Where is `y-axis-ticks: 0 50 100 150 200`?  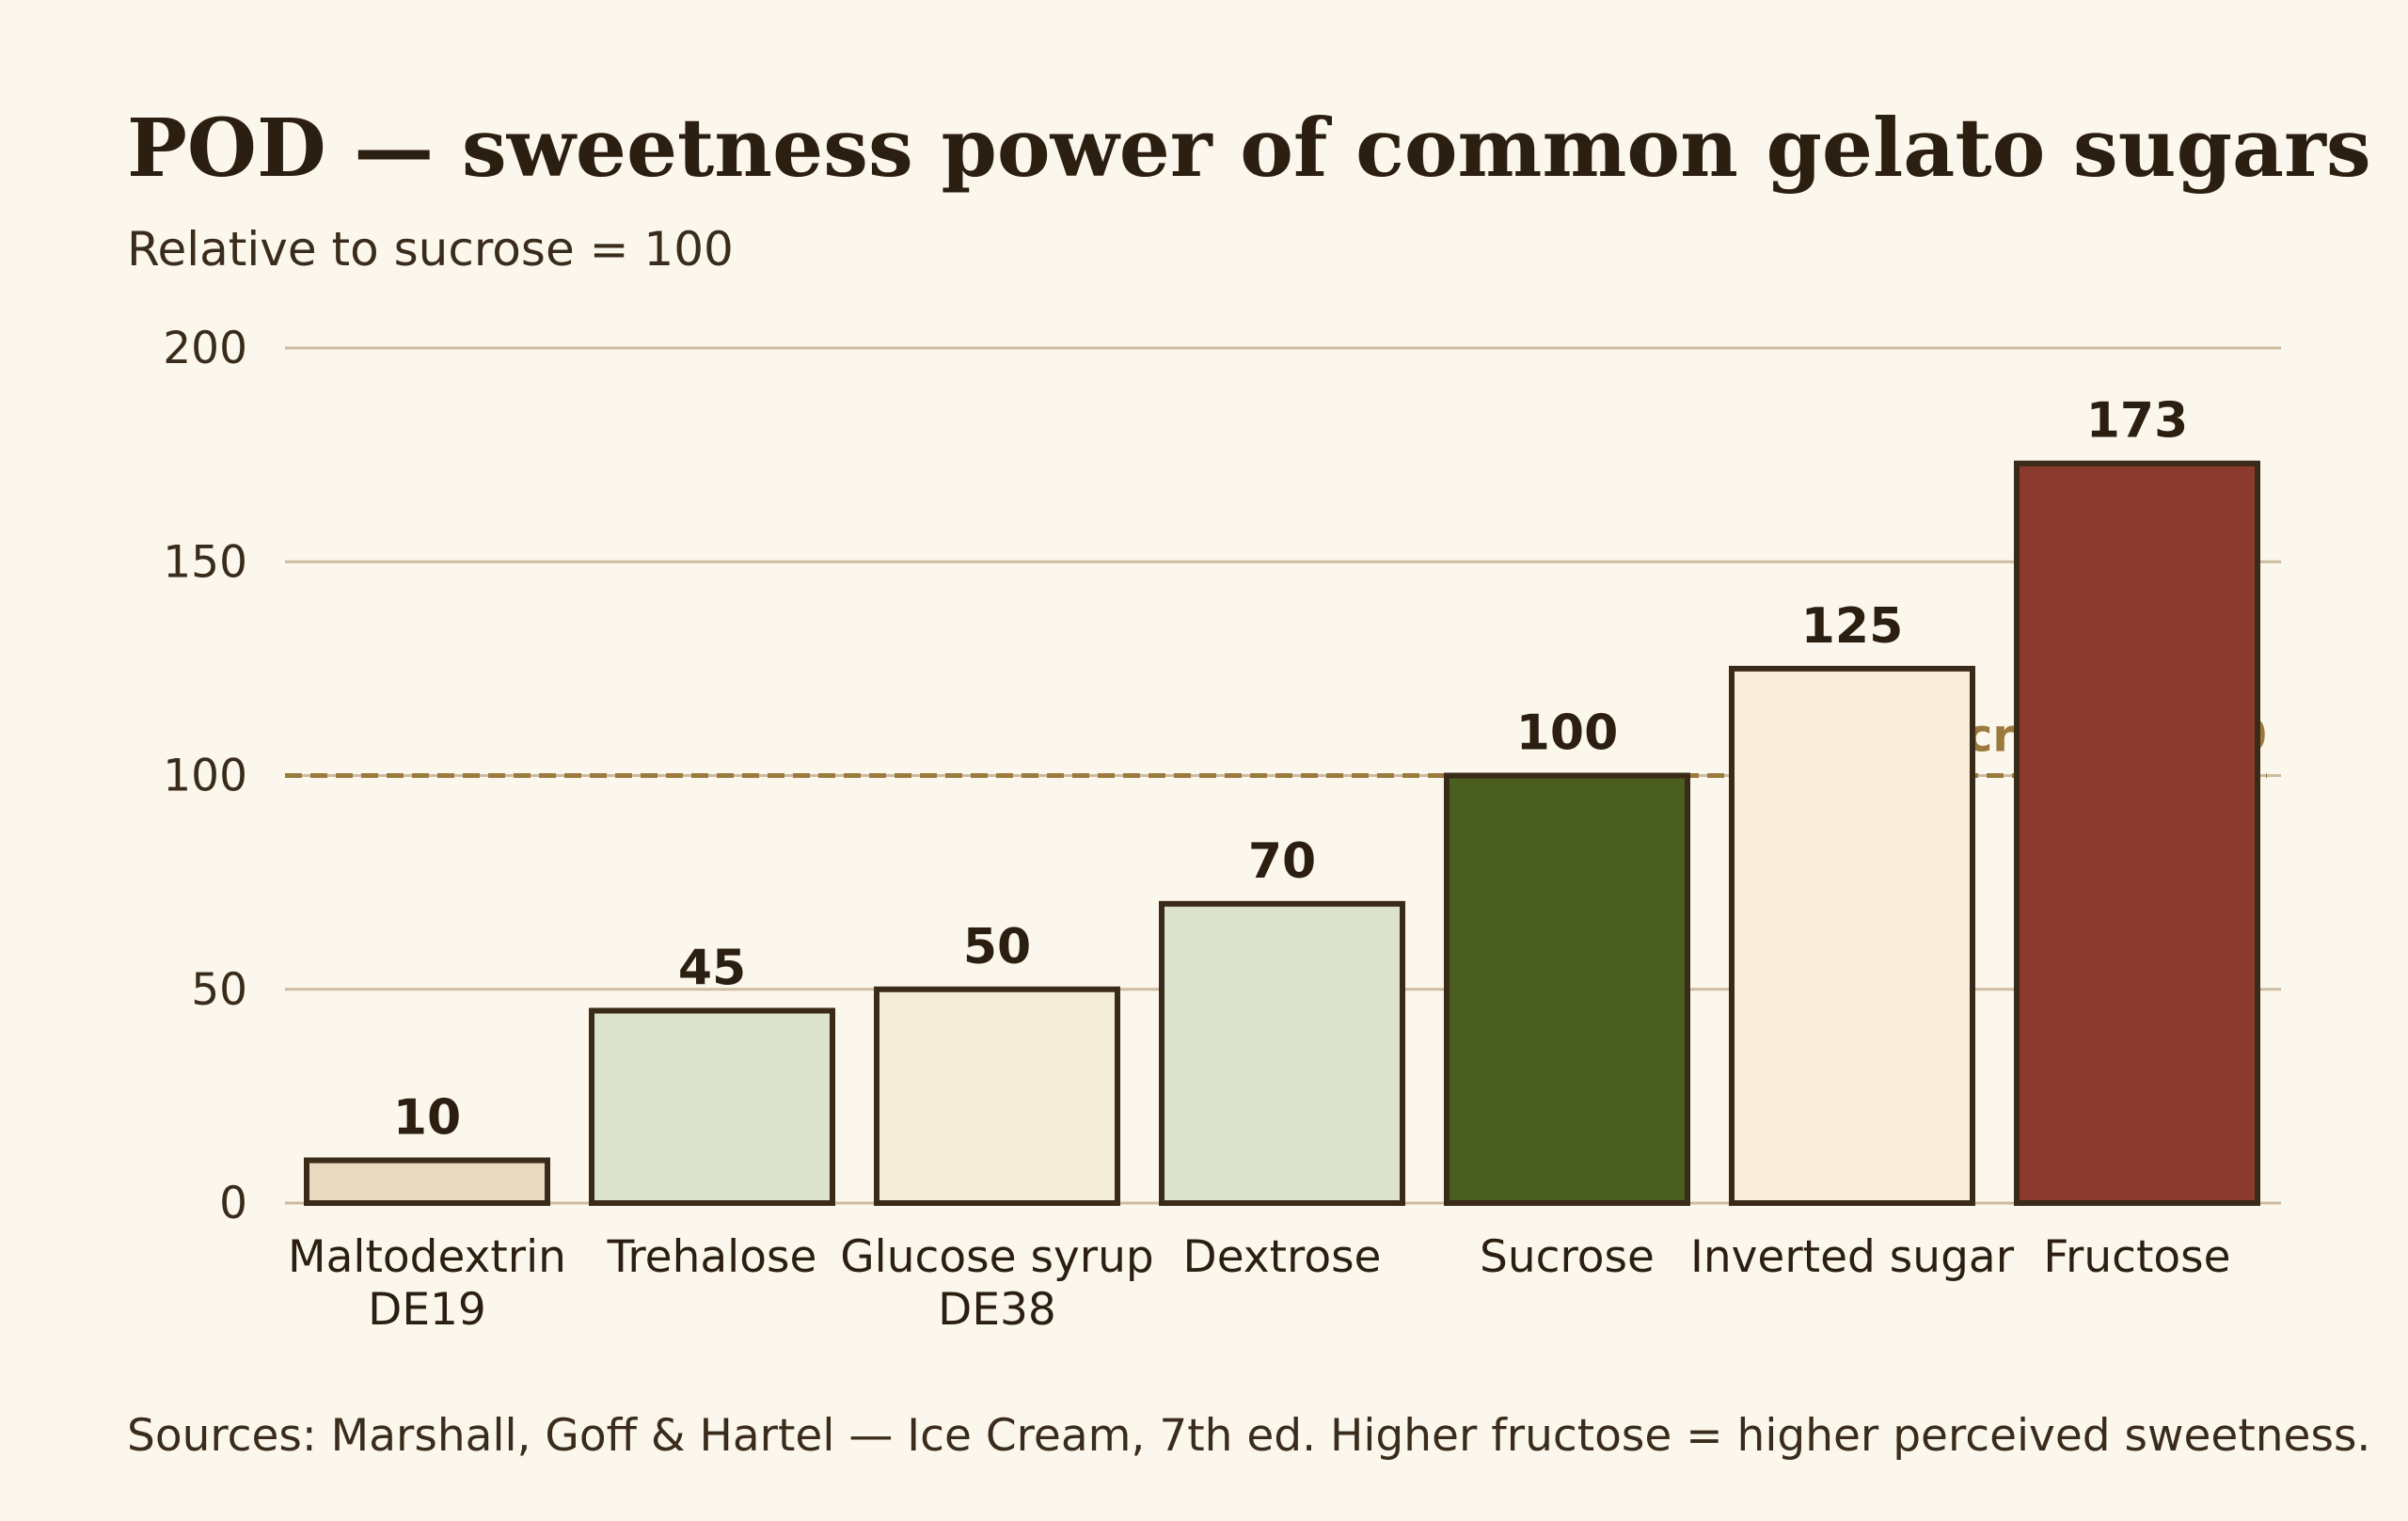
y-axis-ticks: 0 50 100 150 200 is located at coordinates (205, 776).